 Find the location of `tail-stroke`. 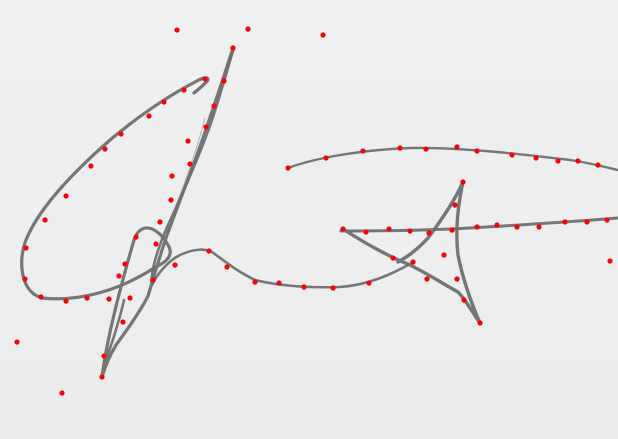

tail-stroke is located at coordinates (115, 330).